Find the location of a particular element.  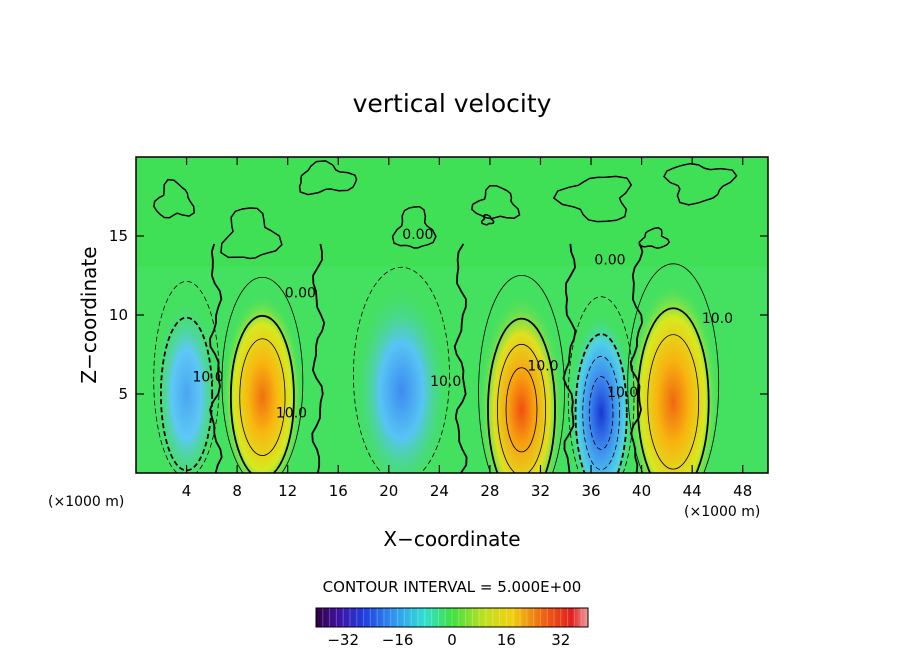

y-tick-label: 10 is located at coordinates (118, 315).